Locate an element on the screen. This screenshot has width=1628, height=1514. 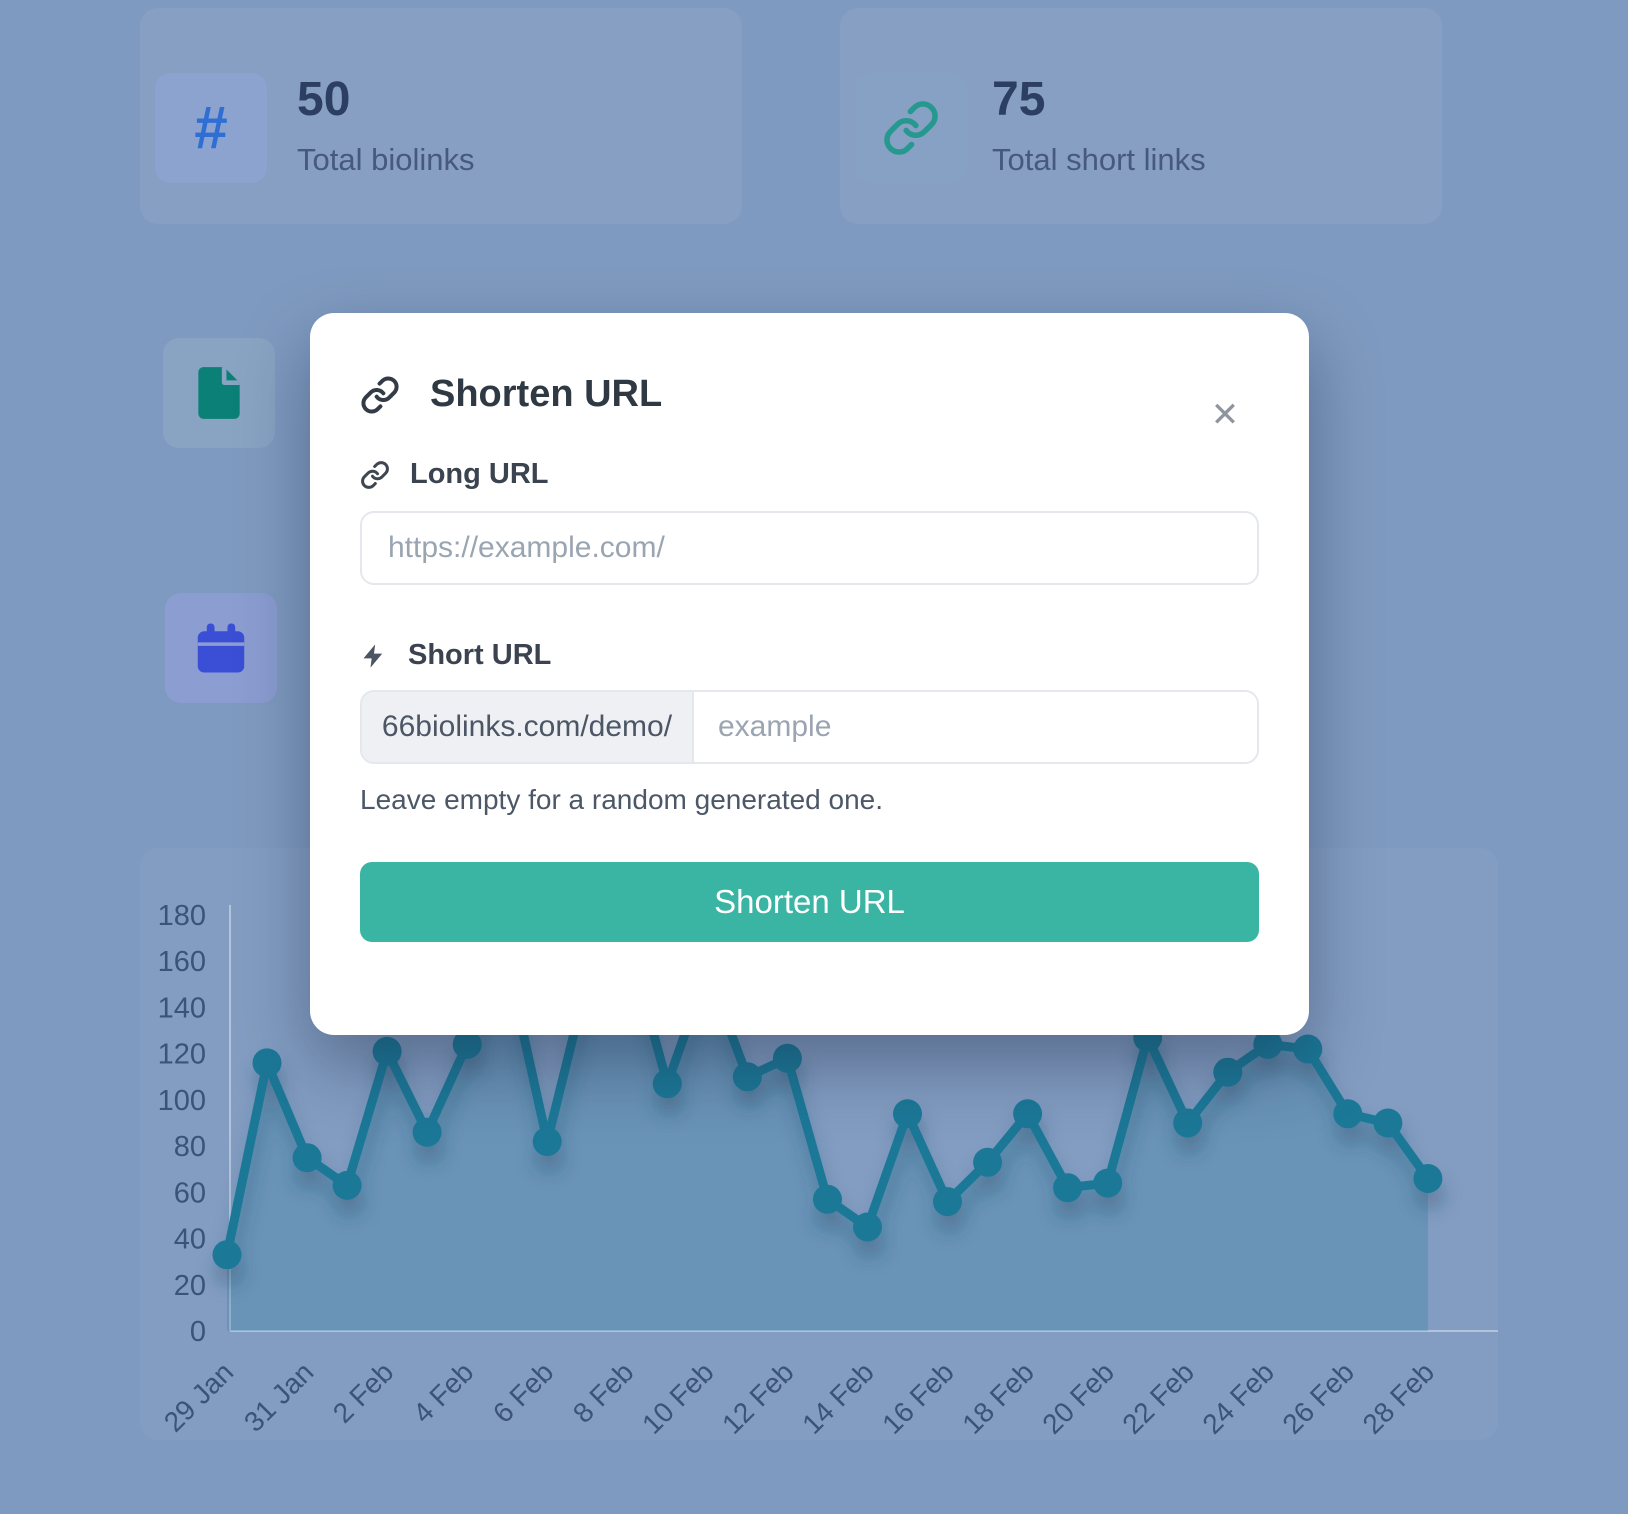
svg-text: 120 is located at coordinates (182, 1055).